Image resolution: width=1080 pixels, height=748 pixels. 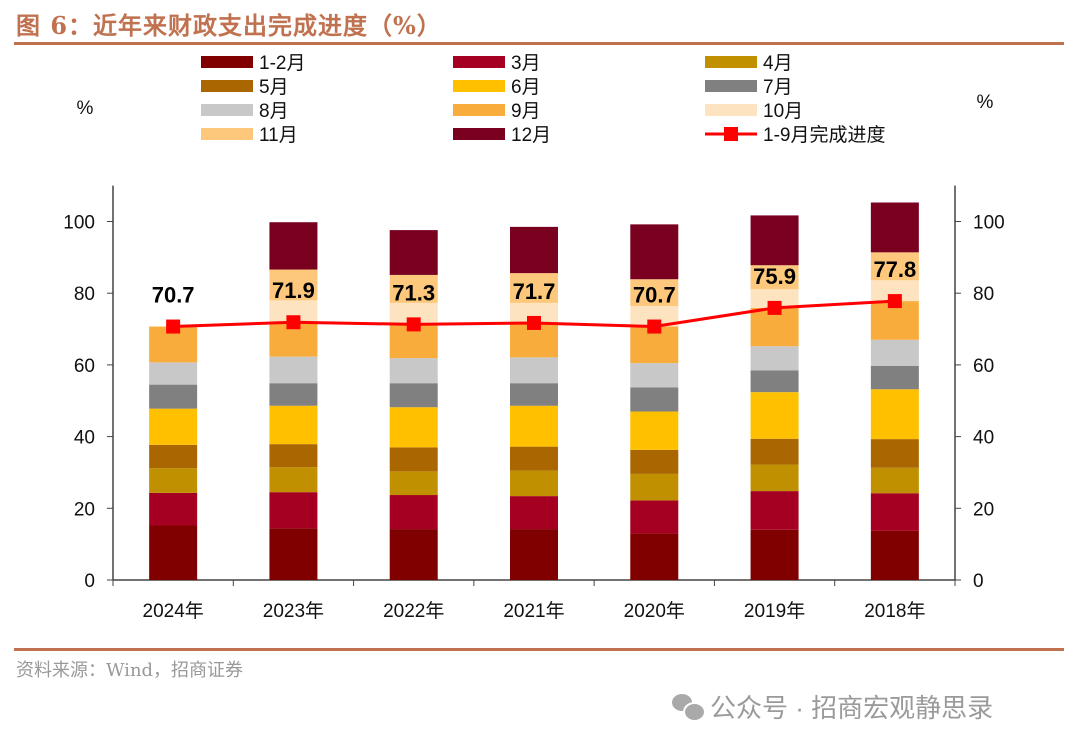 I want to click on legend-item-11月: 11月, so click(x=249, y=135).